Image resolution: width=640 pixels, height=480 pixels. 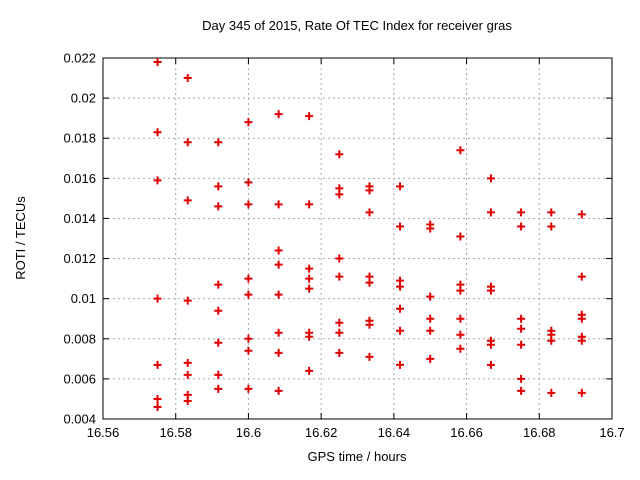 I want to click on x-tick-label: 16.6, so click(x=248, y=432).